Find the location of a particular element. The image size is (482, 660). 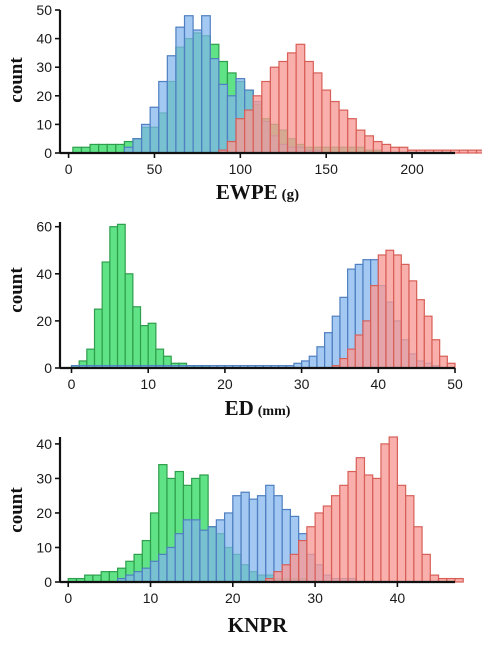

x-tick-label: 20 is located at coordinates (233, 598).